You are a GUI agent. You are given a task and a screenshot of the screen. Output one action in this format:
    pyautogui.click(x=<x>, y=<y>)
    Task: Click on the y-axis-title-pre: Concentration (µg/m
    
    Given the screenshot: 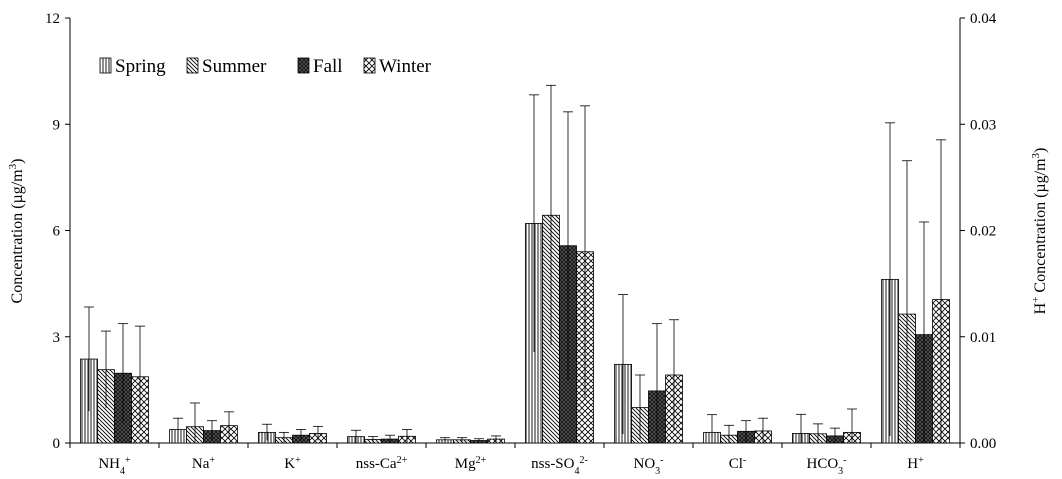 What is the action you would take?
    pyautogui.click(x=17, y=236)
    